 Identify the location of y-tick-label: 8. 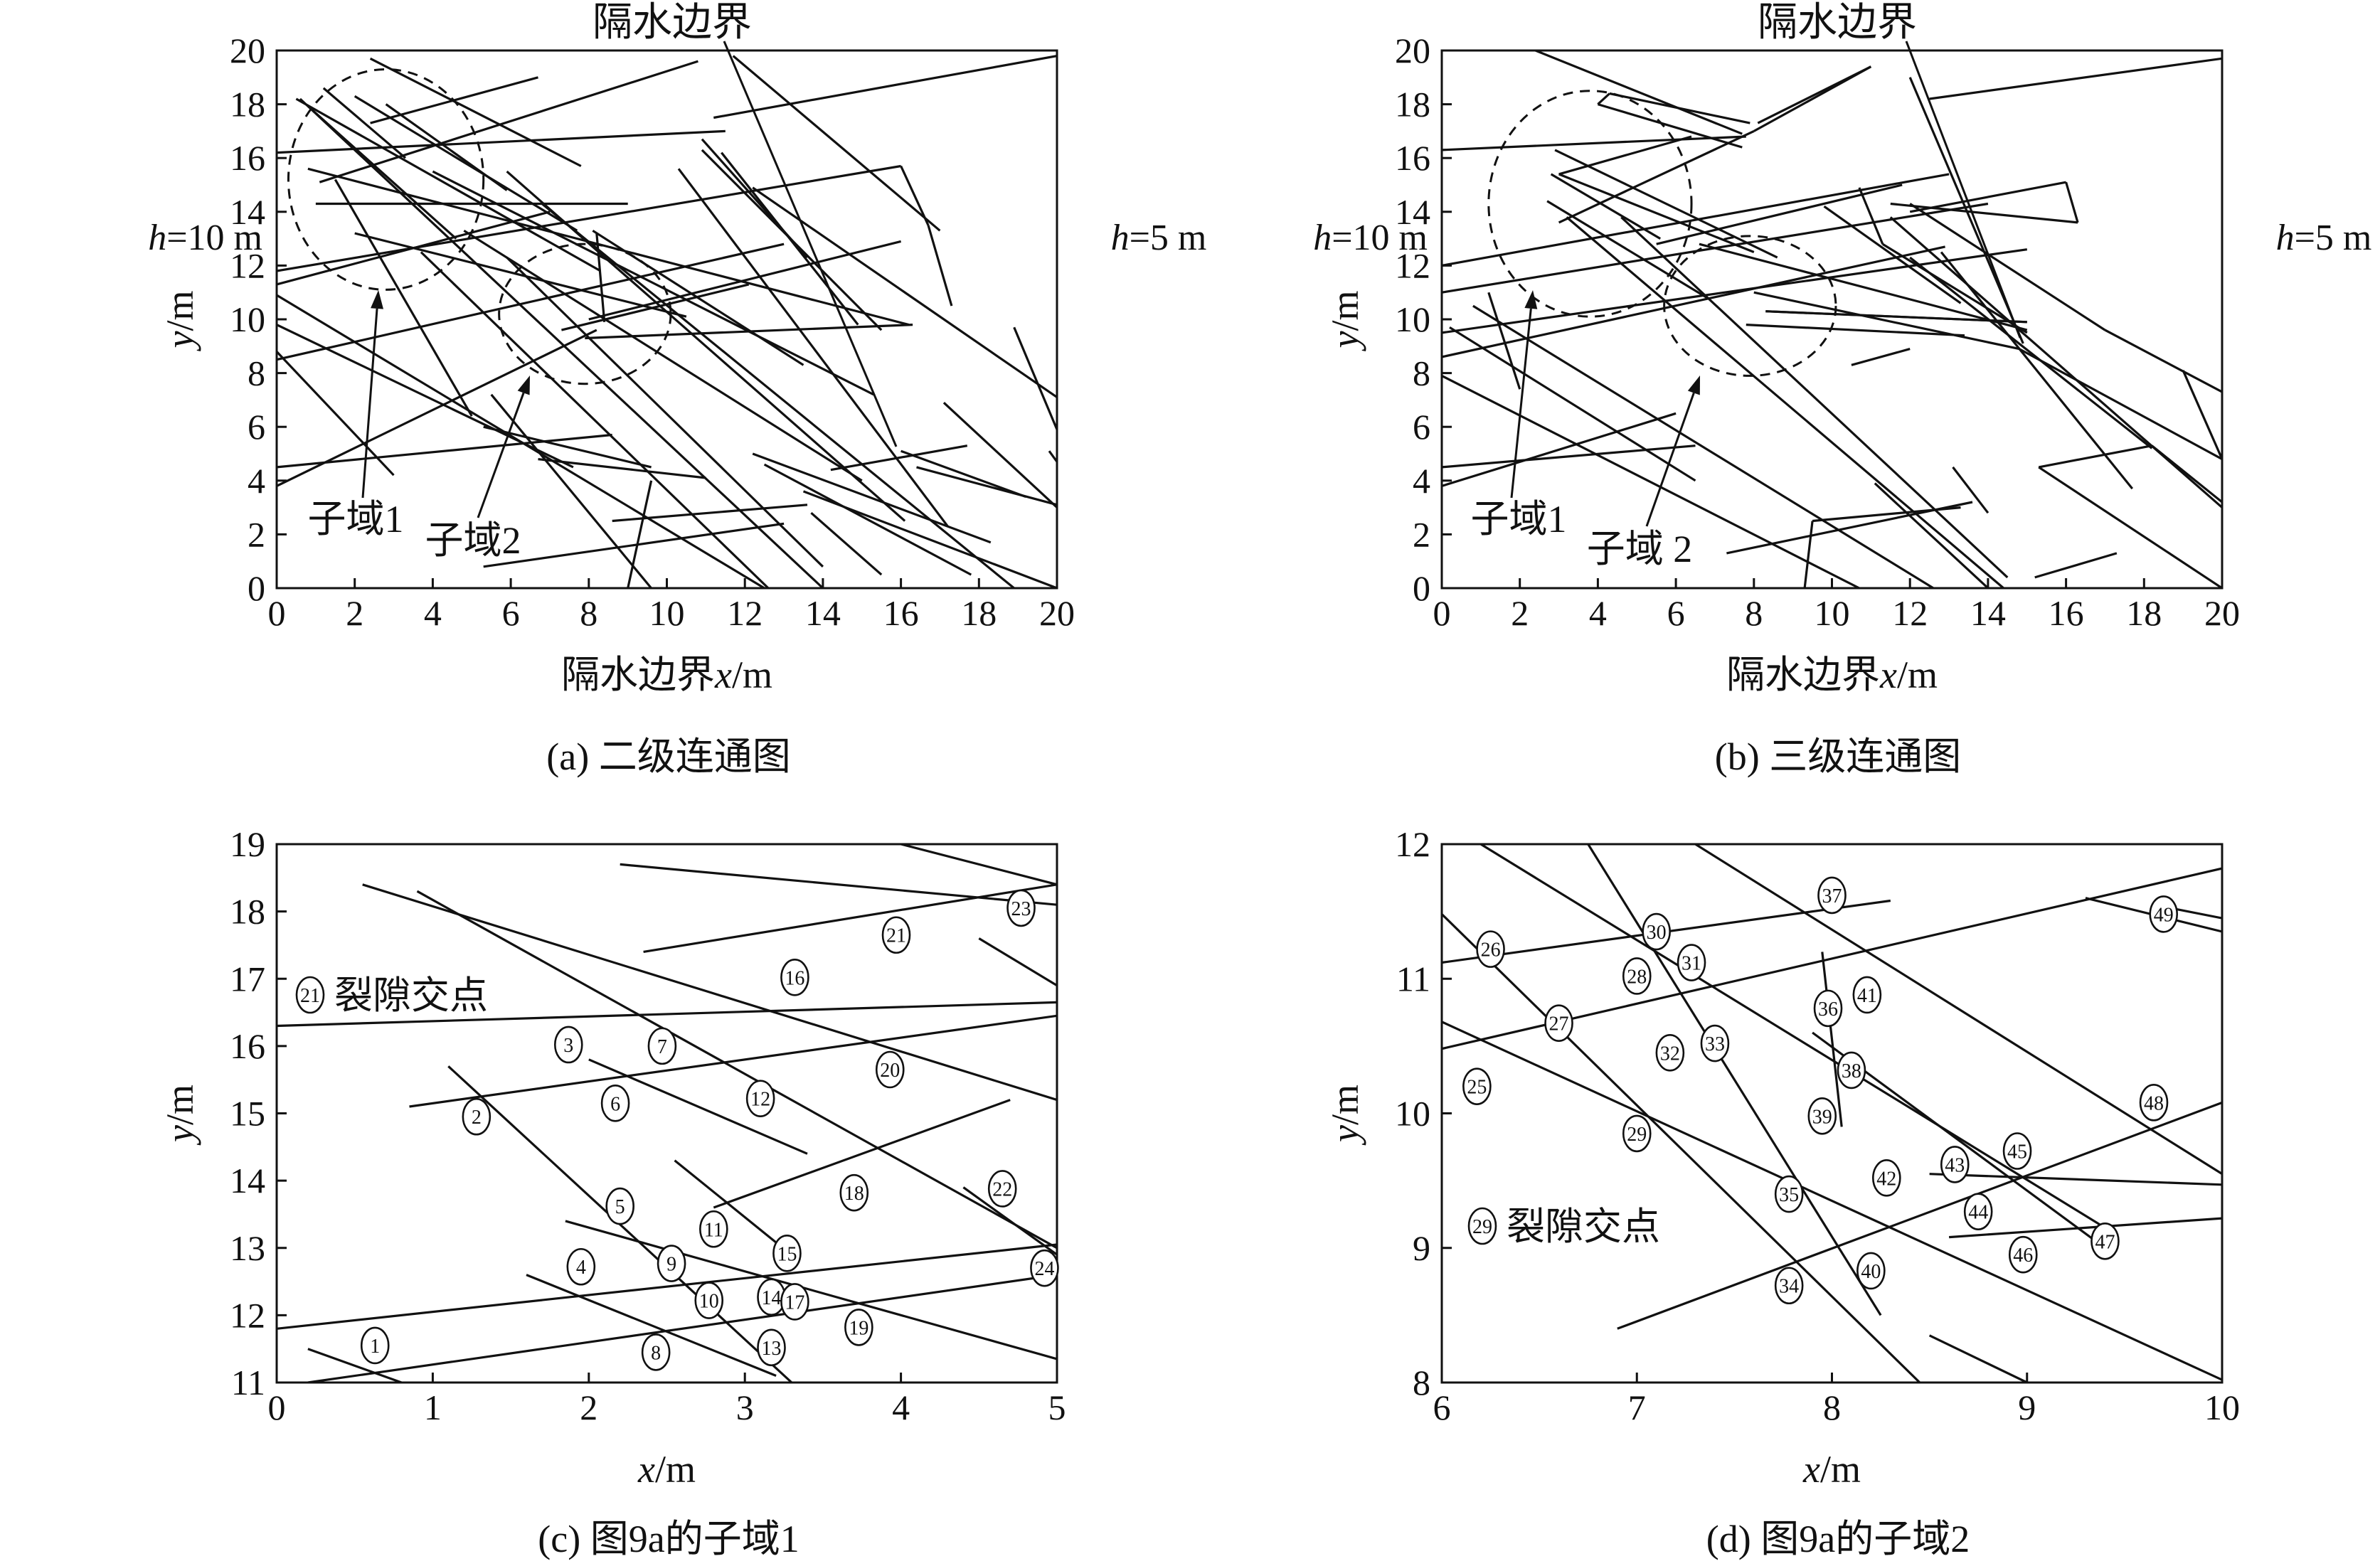
(1421, 1382).